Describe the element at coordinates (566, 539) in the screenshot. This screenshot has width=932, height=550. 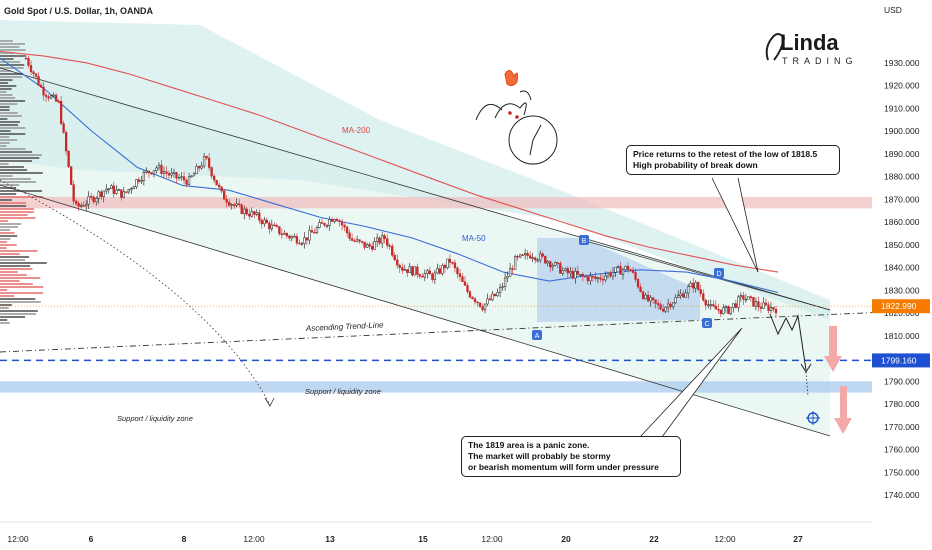
I see `x-tick-label: 20` at that location.